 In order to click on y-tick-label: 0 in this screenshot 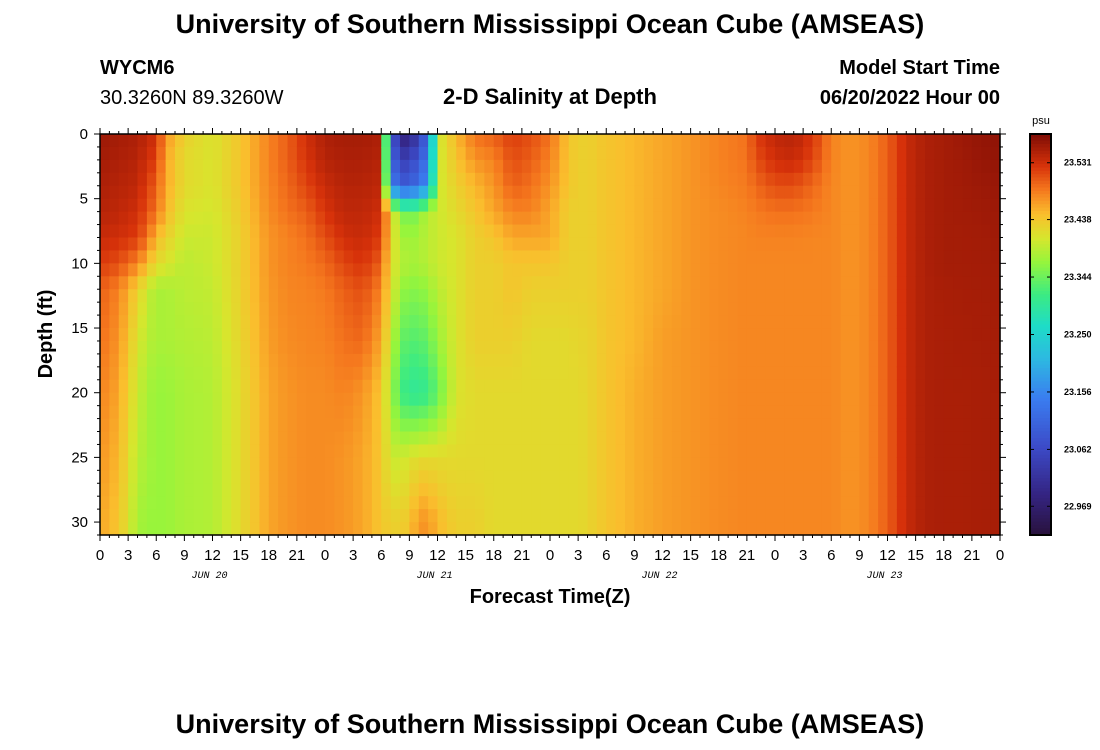, I will do `click(84, 134)`.